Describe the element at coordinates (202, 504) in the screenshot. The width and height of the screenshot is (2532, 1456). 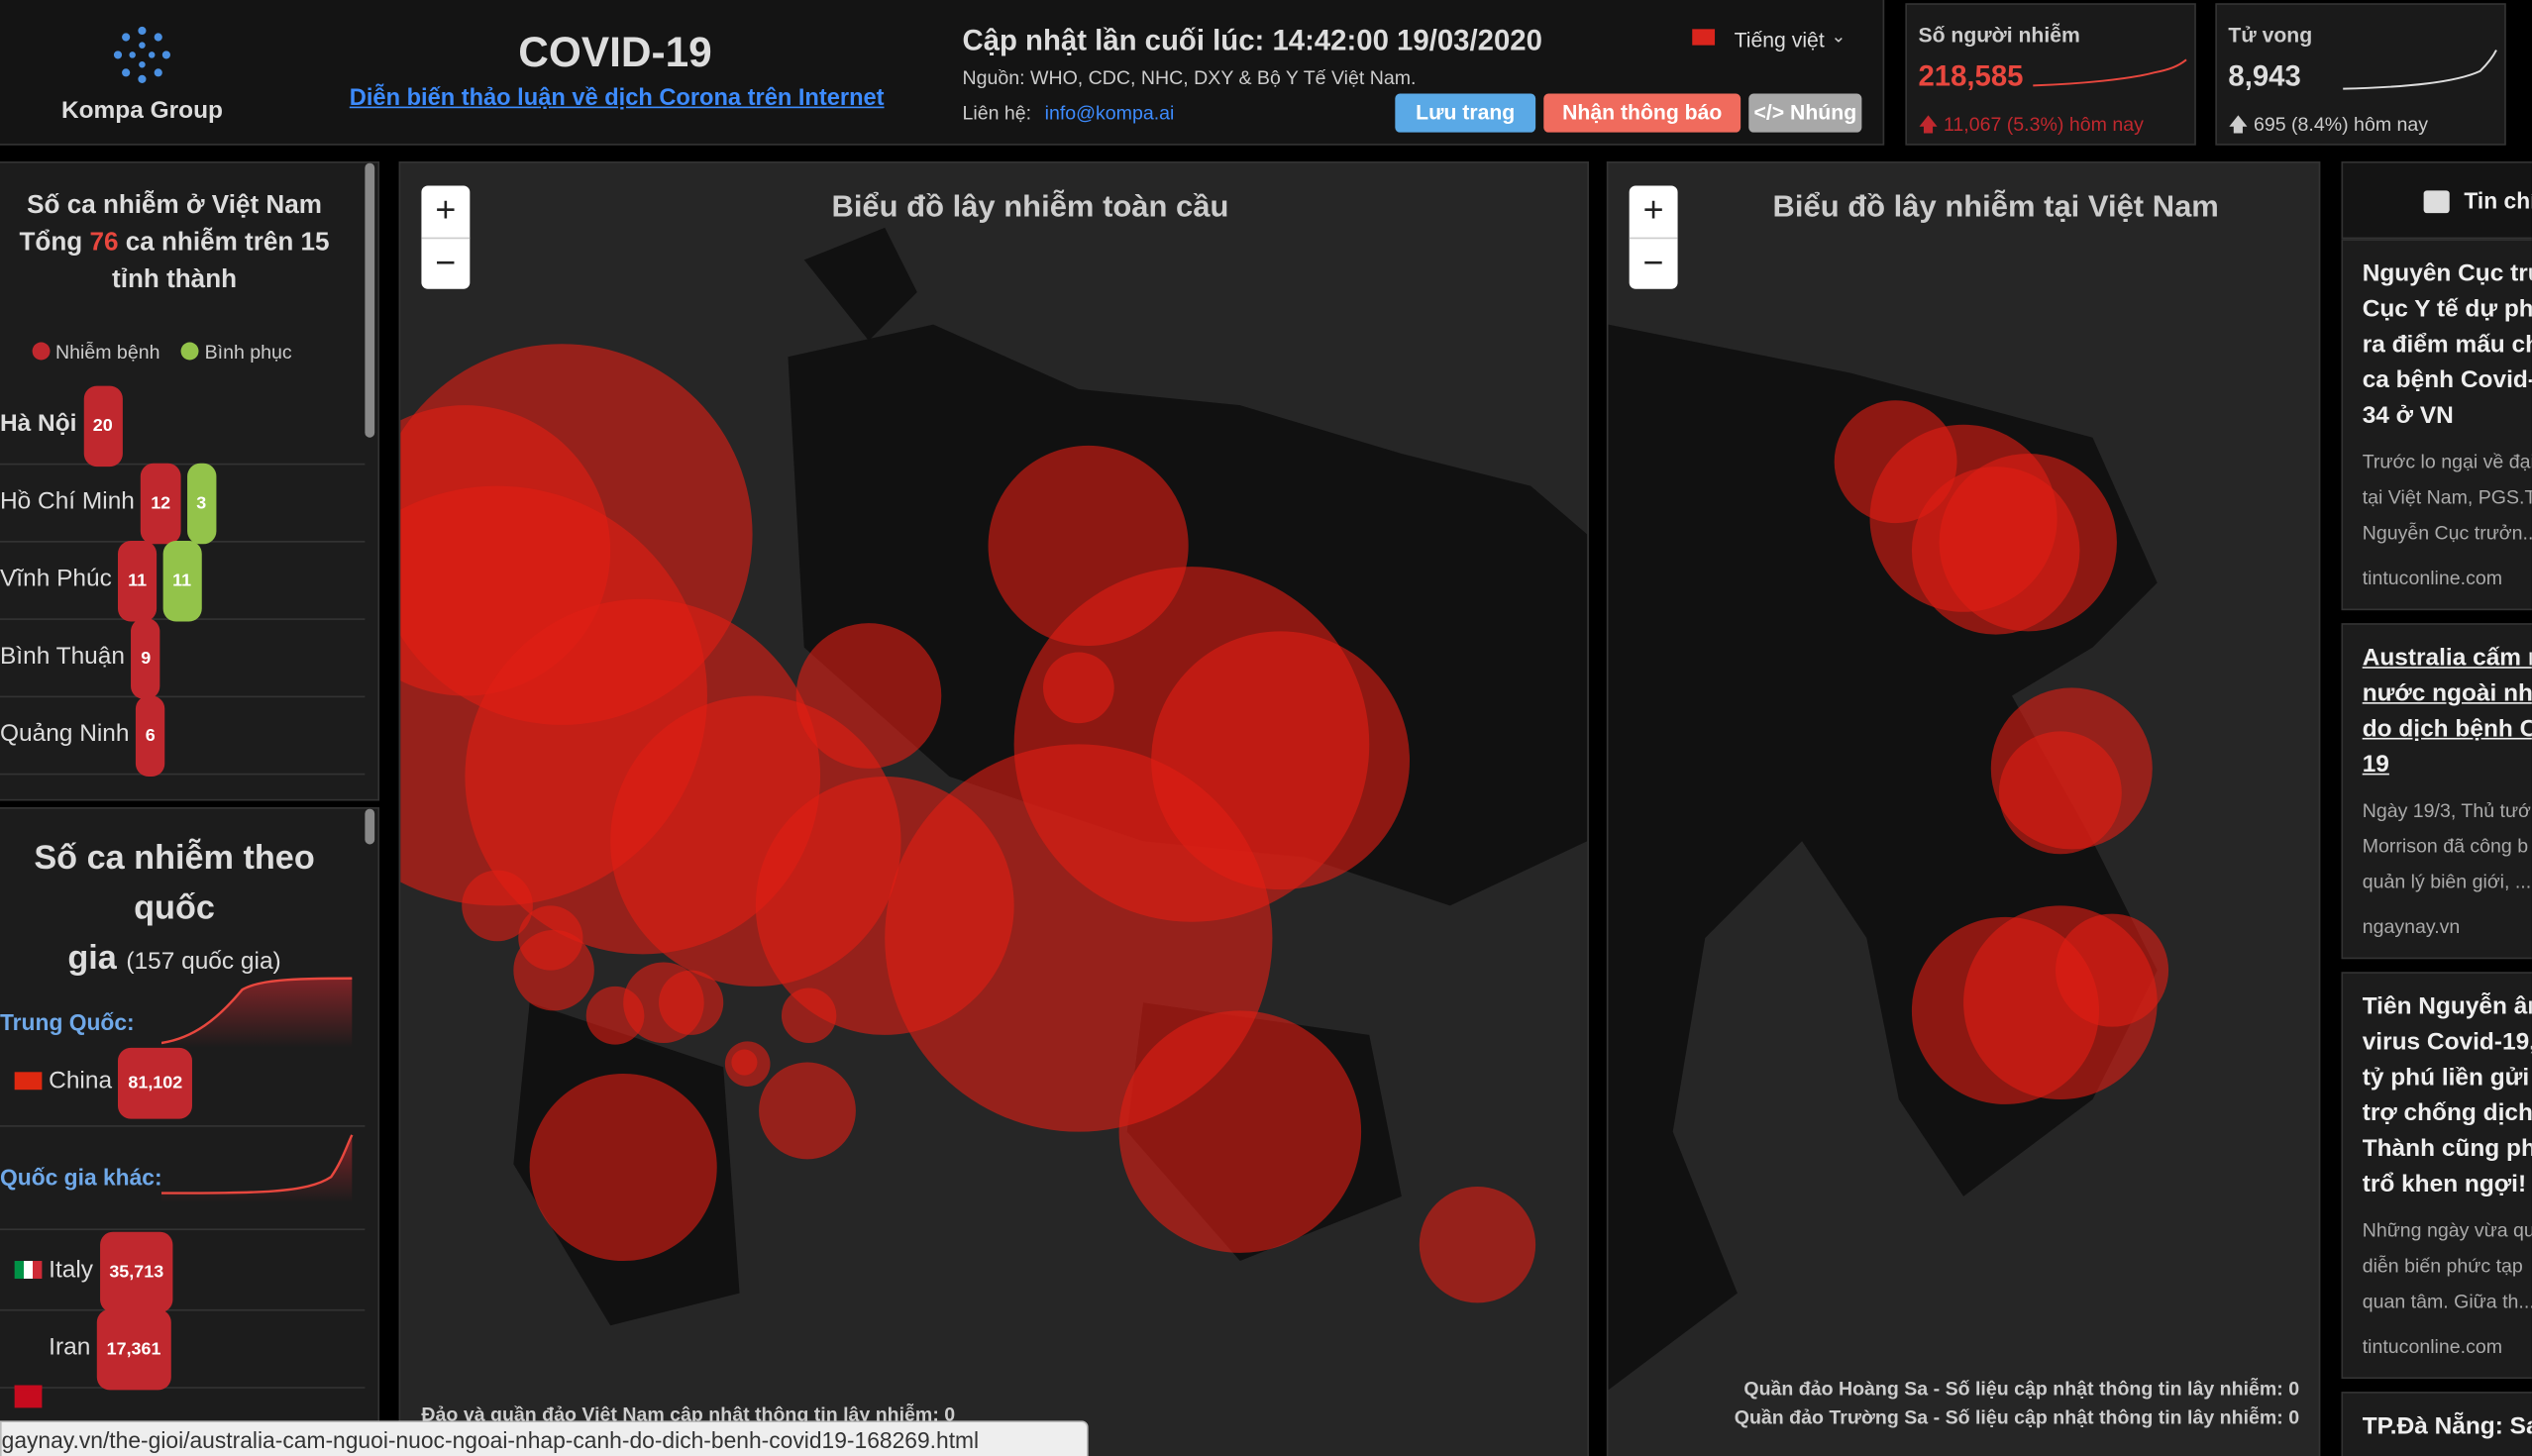
I see `recovered-badge: 3` at that location.